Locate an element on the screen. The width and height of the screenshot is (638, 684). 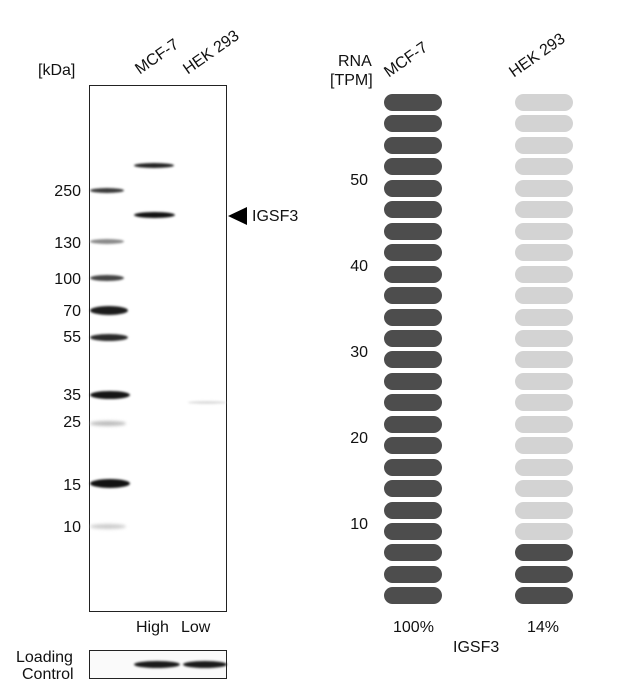
hek293-band-faint is located at coordinates (207, 402).